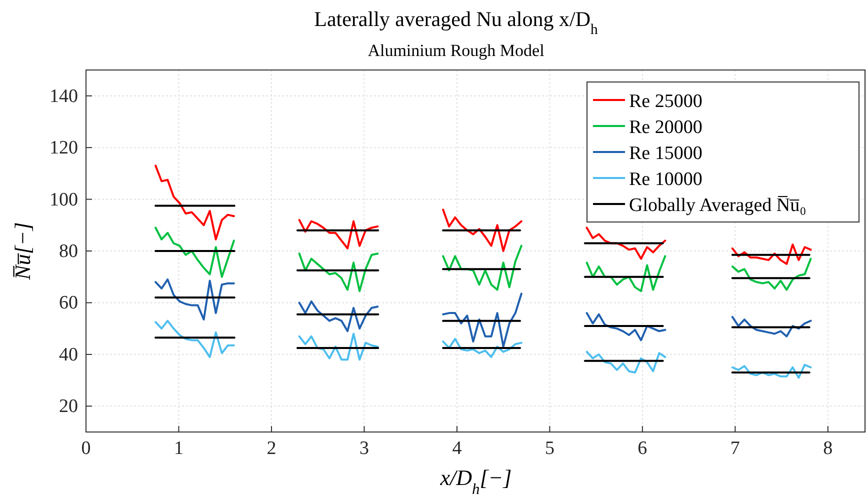  Describe the element at coordinates (179, 448) in the screenshot. I see `x-tick-label: 1` at that location.